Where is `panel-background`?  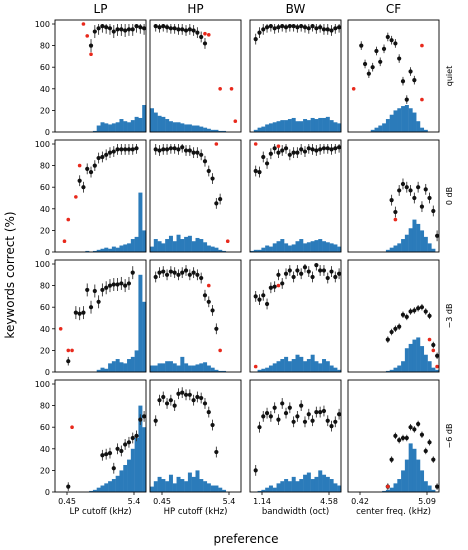
panel-background is located at coordinates (195, 316).